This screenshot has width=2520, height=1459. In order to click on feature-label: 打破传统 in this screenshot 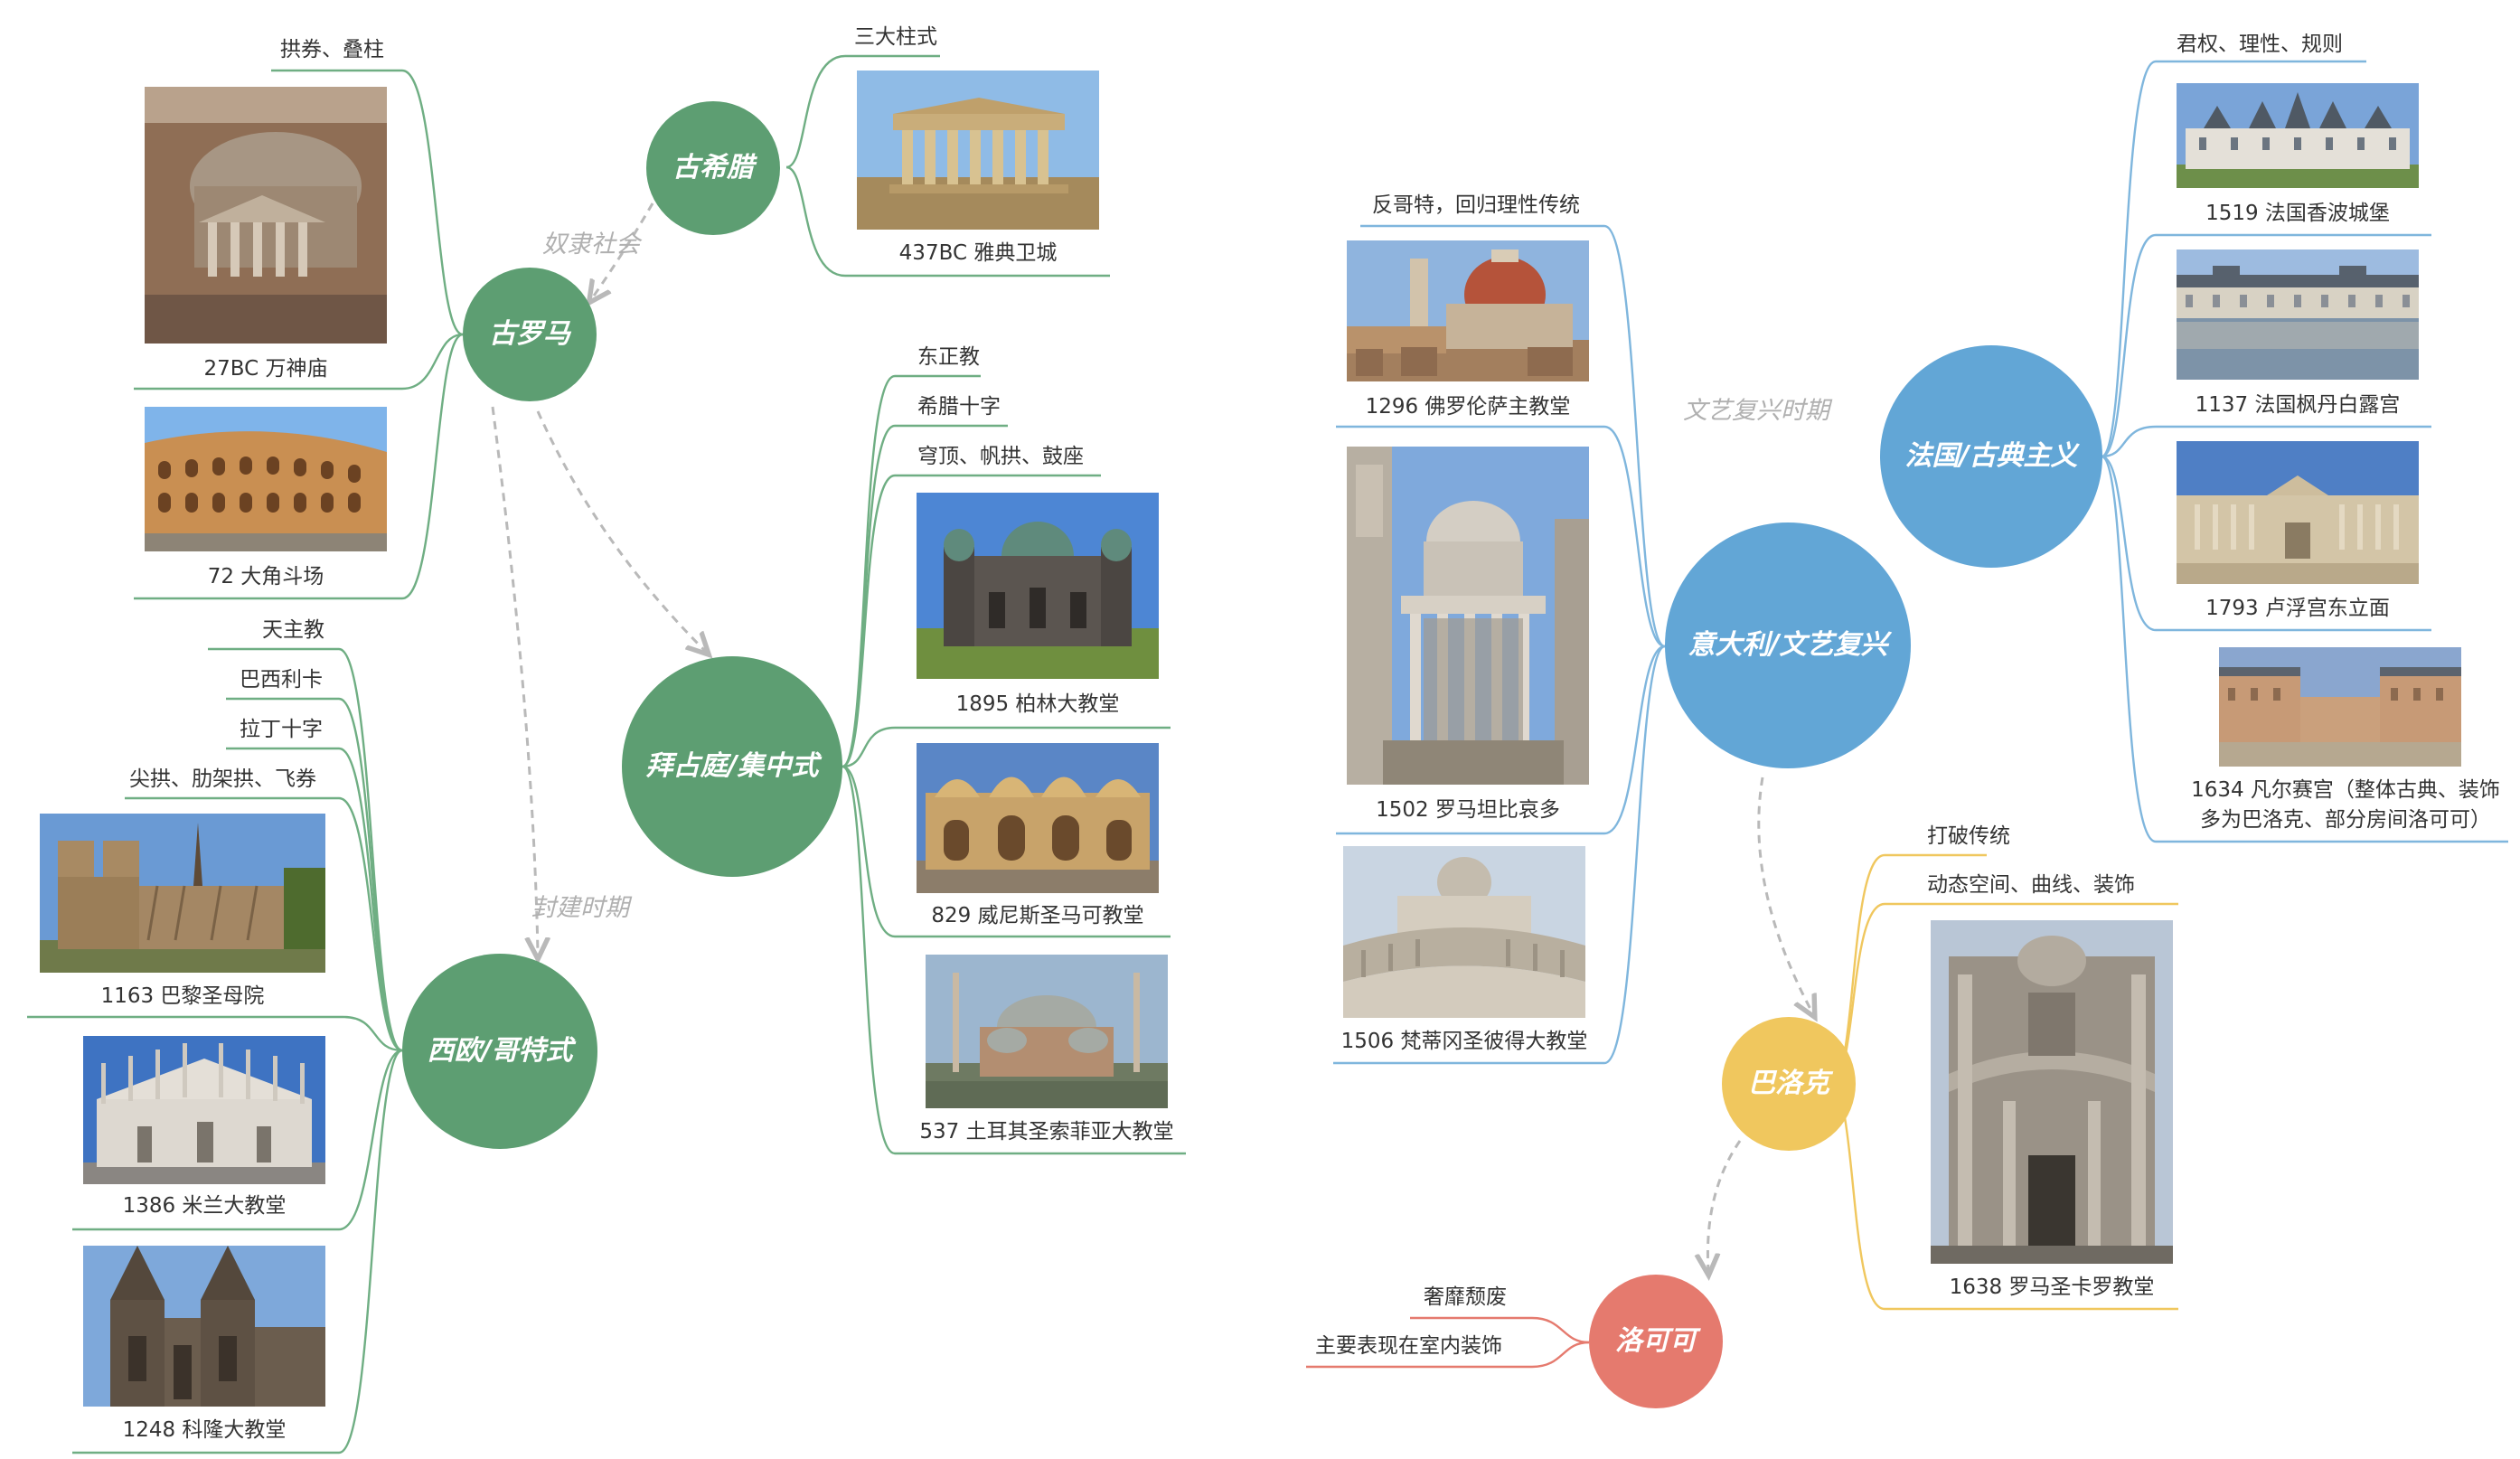, I will do `click(1968, 836)`.